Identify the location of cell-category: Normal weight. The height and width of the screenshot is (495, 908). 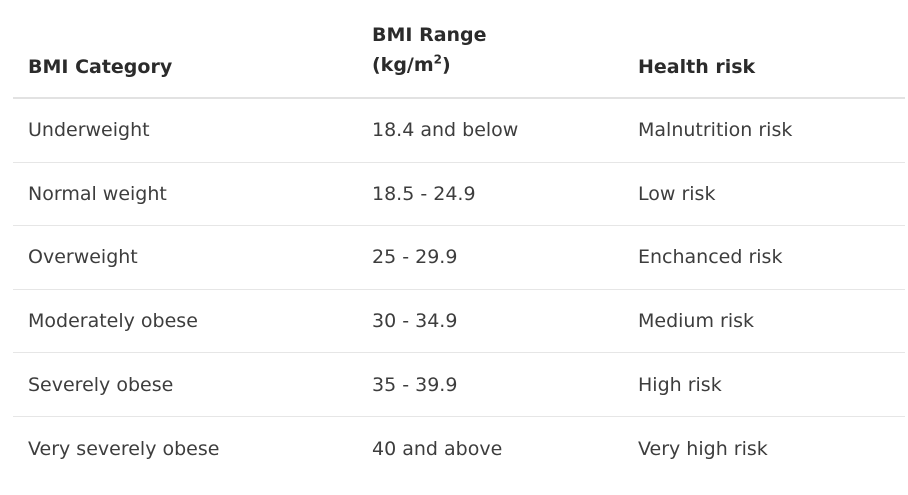
(97, 193).